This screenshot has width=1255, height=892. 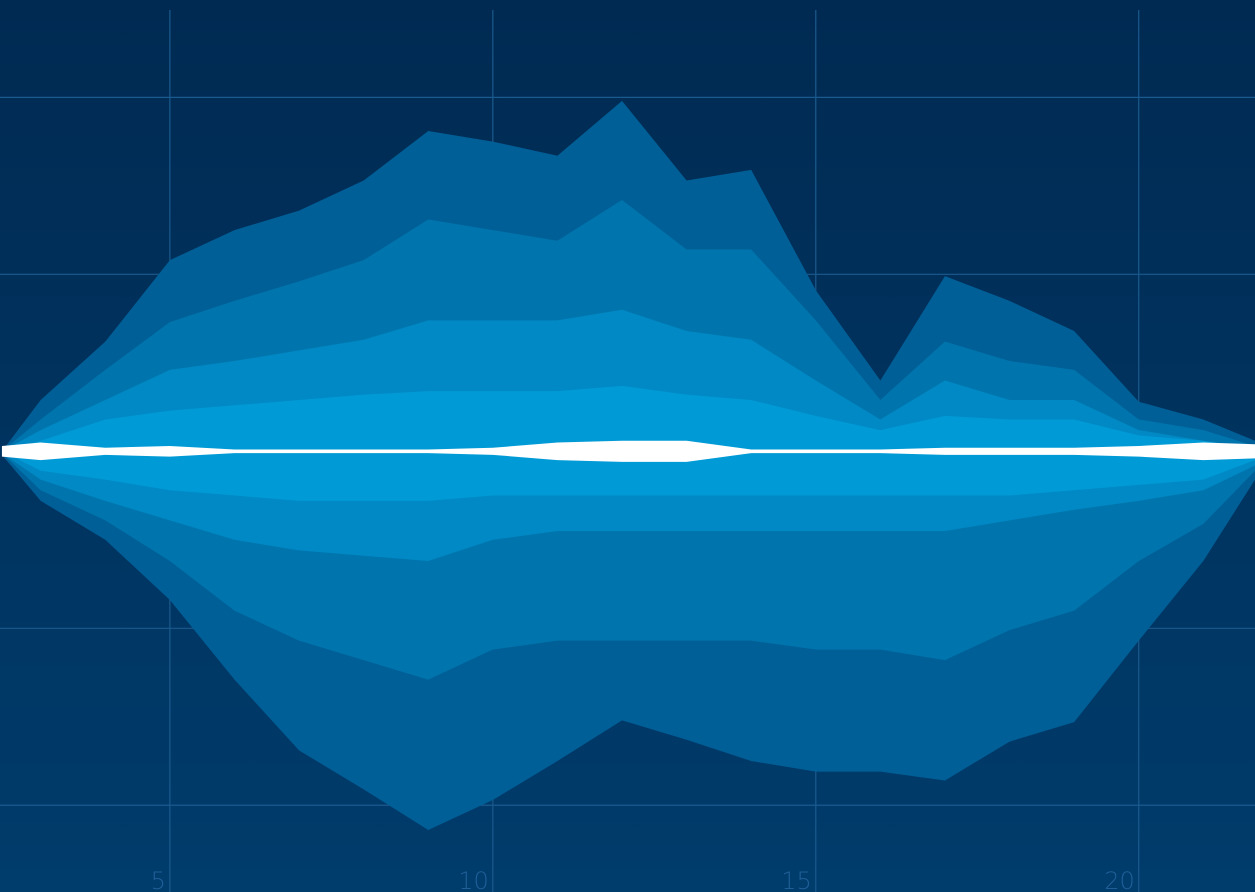 What do you see at coordinates (628, 451) in the screenshot?
I see `wave-layer` at bounding box center [628, 451].